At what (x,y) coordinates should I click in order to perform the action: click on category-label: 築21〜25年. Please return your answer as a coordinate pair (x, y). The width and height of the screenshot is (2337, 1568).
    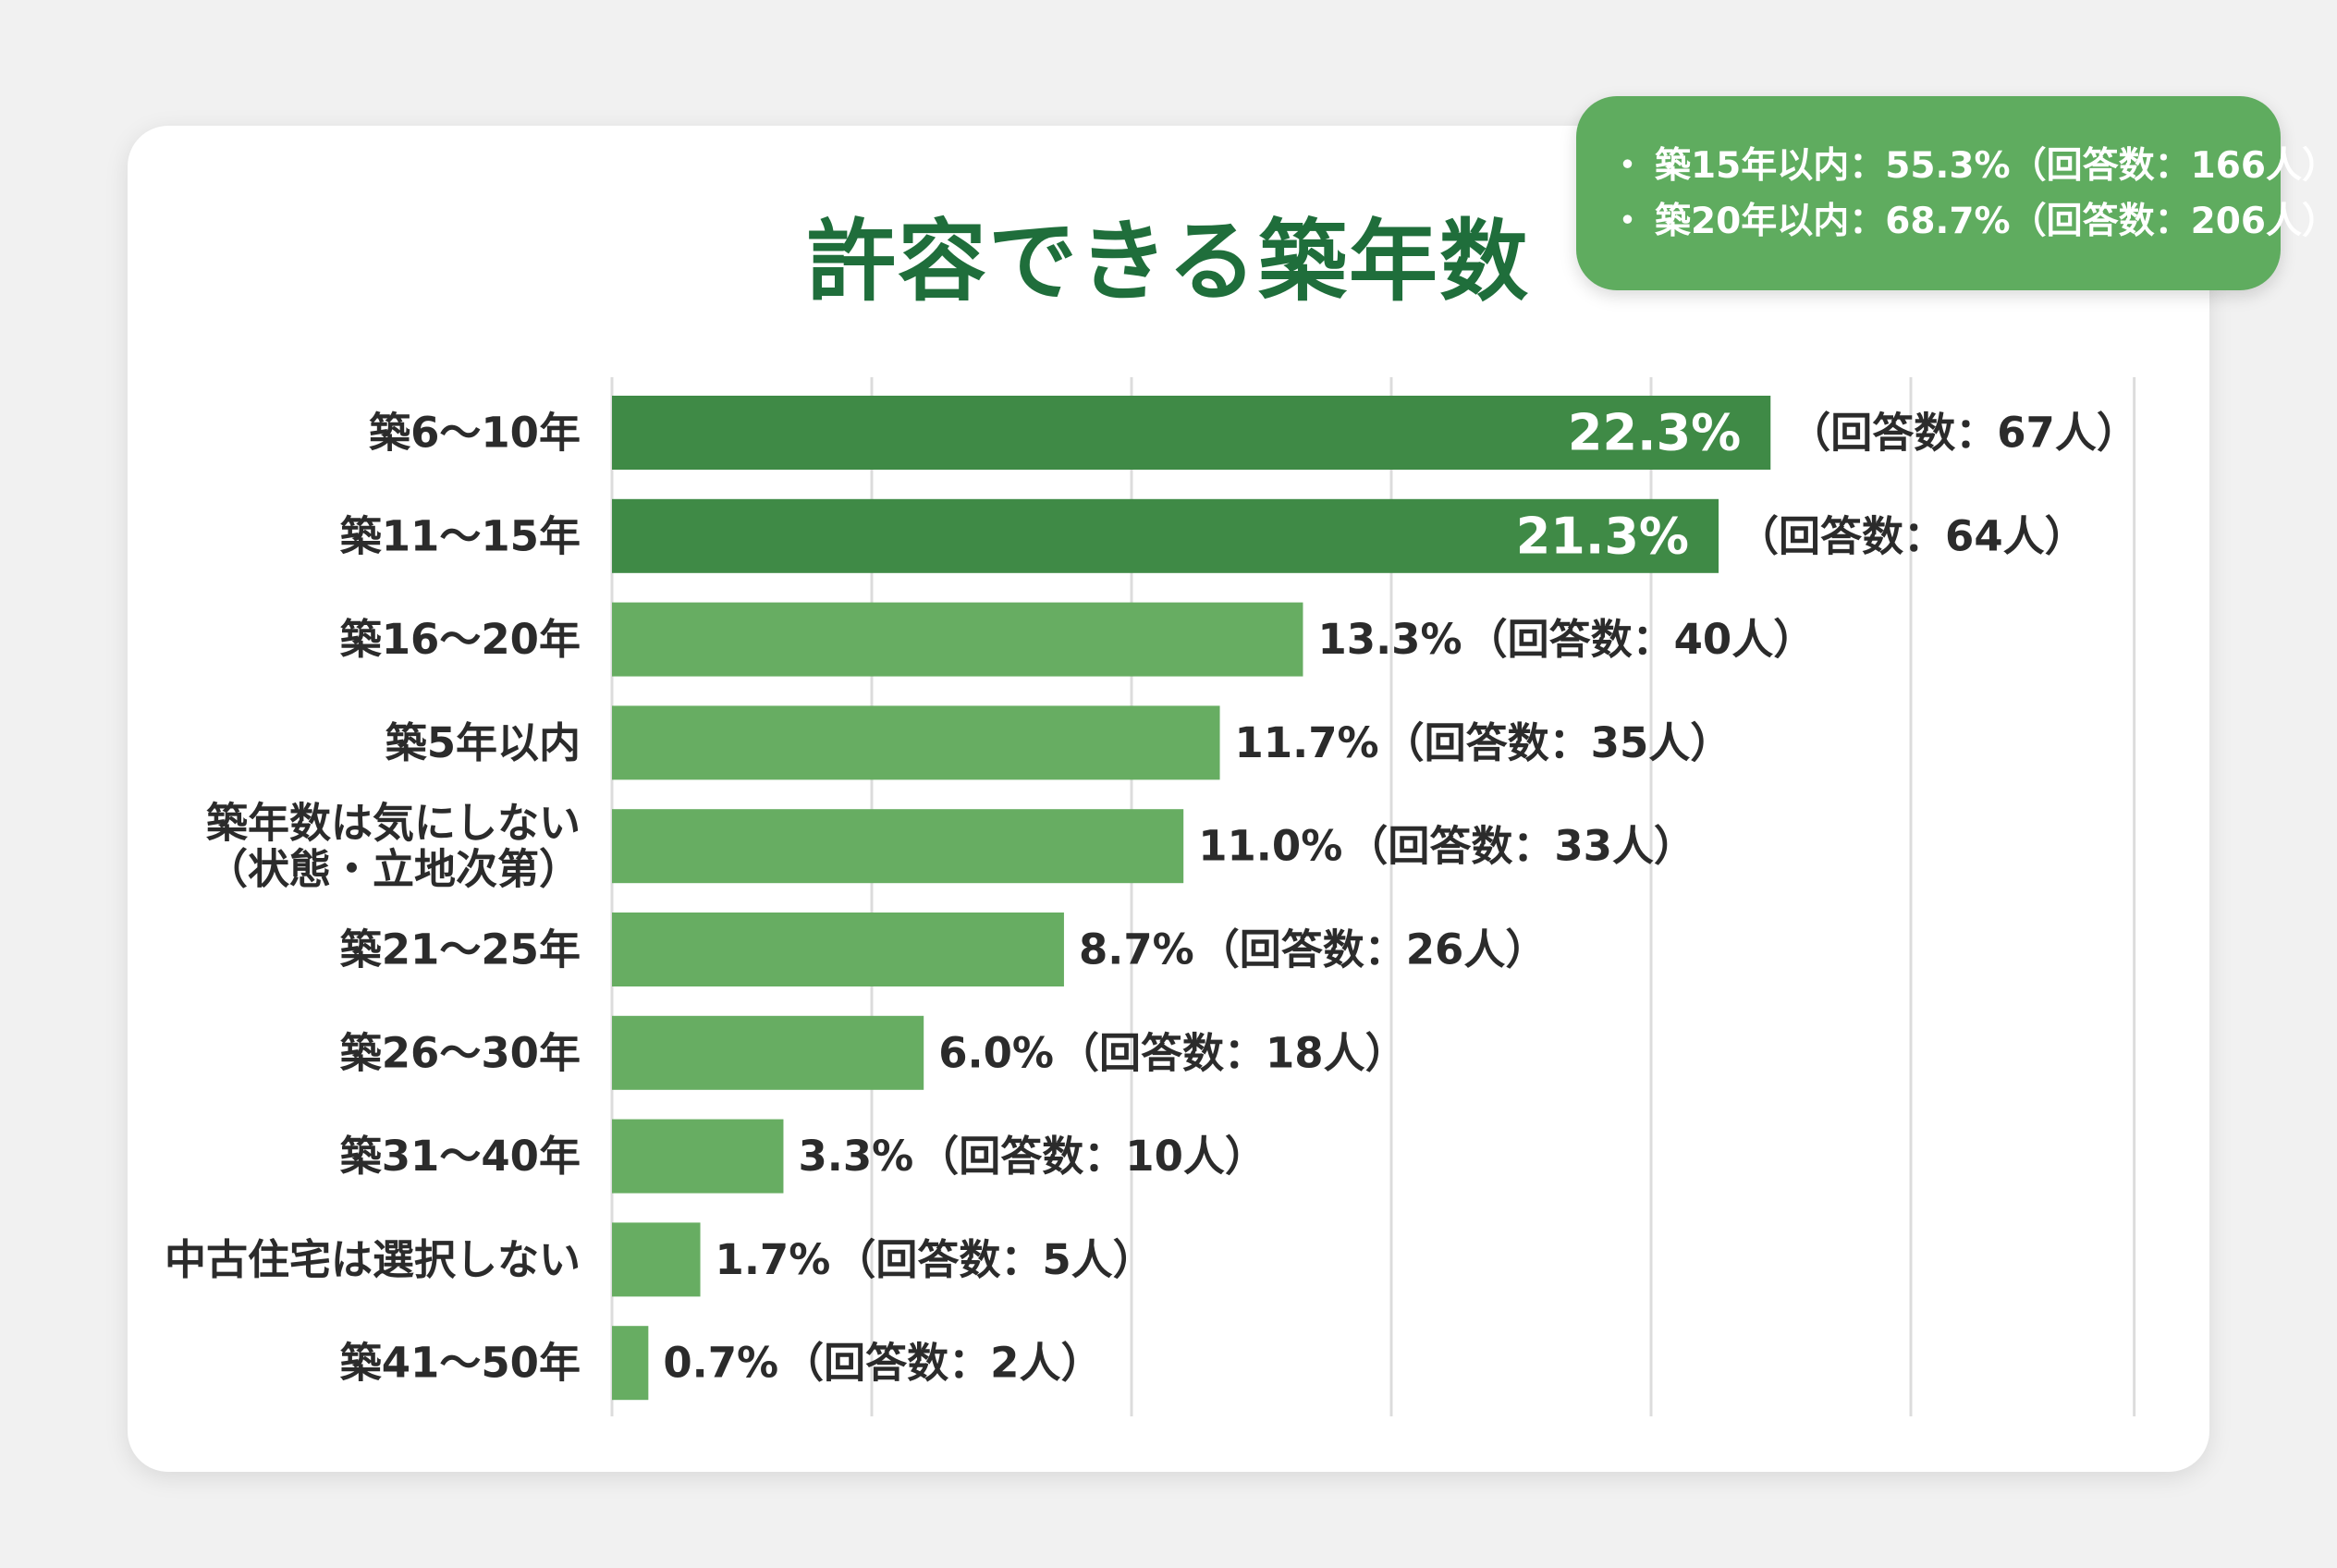
    Looking at the image, I should click on (460, 950).